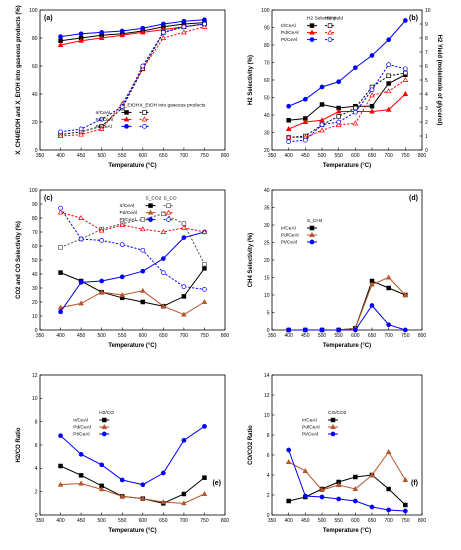  Describe the element at coordinates (19, 444) in the screenshot. I see `y-axis-label: H2/CO Ratio` at that location.